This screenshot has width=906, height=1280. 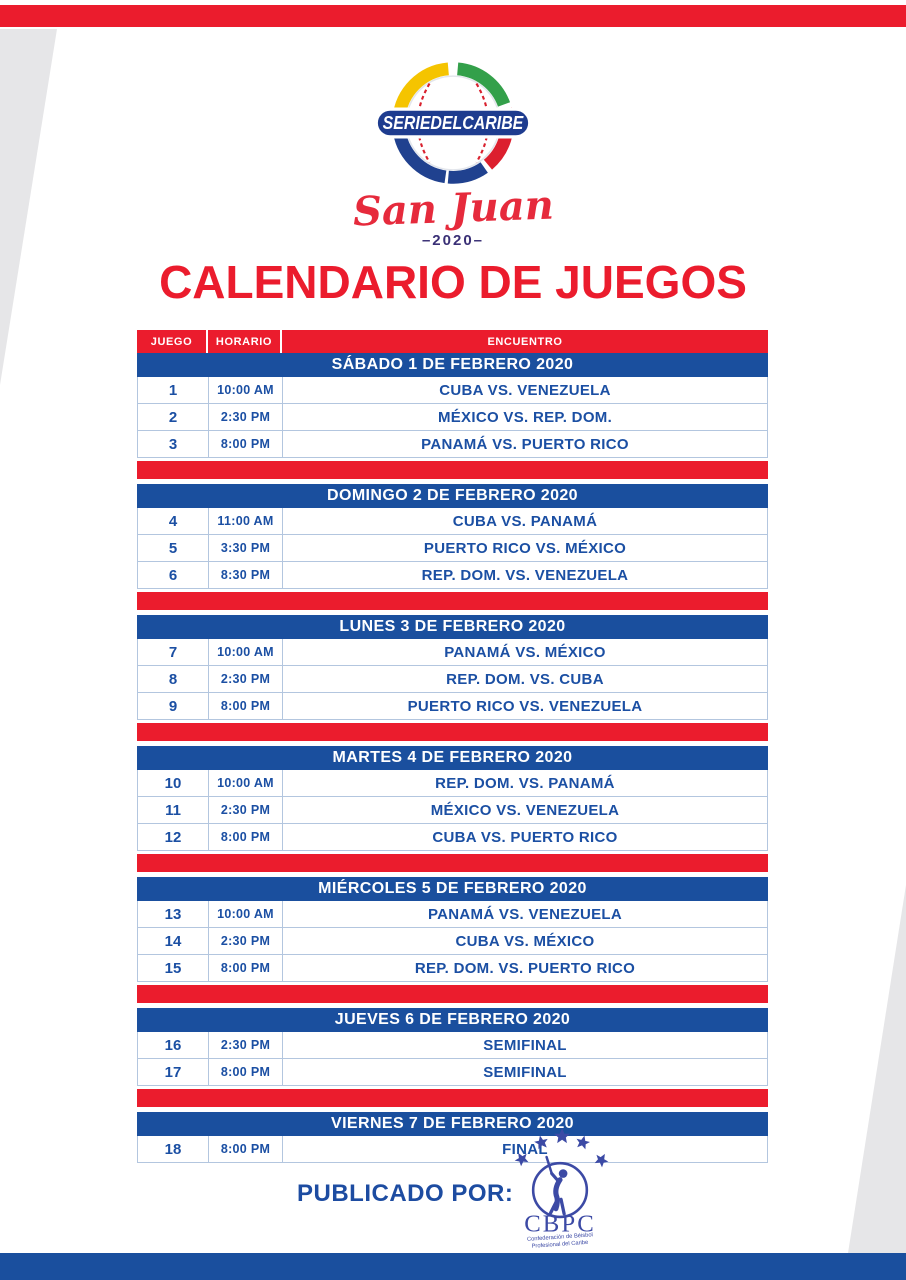 I want to click on game-number: 13, so click(x=173, y=914).